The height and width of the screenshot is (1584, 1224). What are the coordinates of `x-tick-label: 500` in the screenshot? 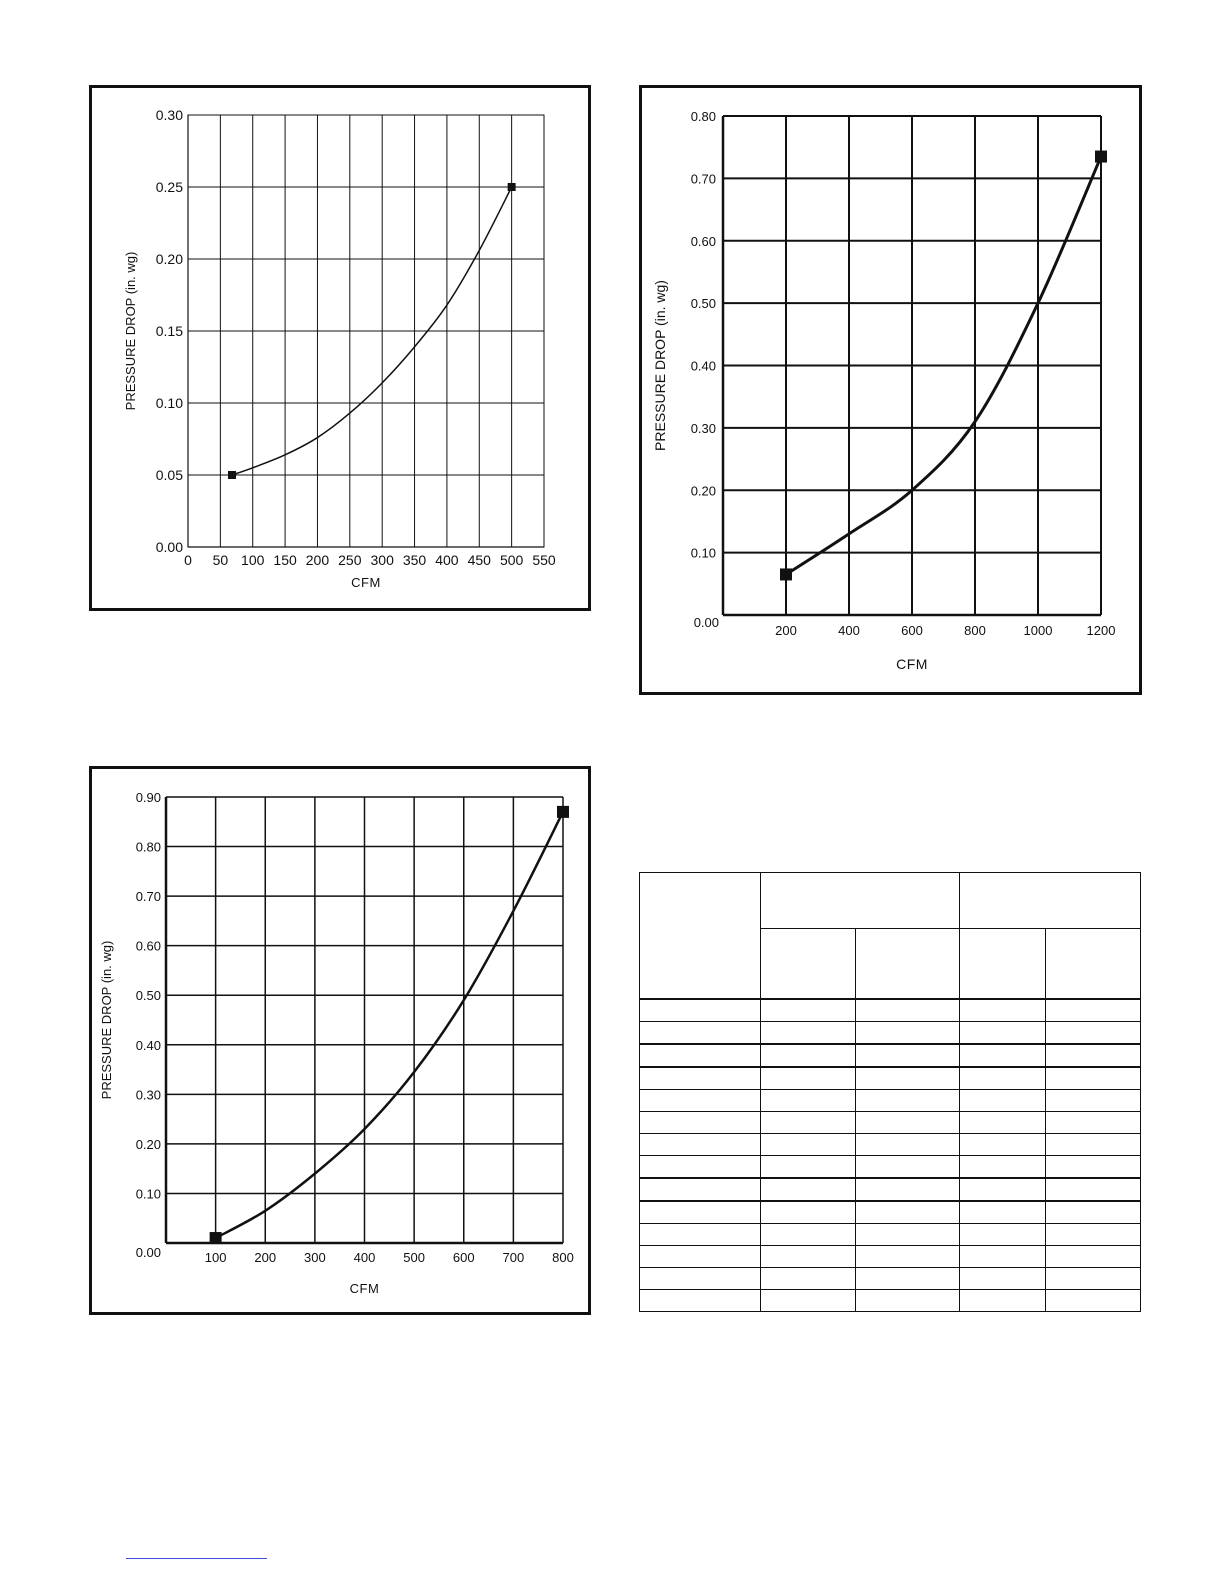 It's located at (414, 1257).